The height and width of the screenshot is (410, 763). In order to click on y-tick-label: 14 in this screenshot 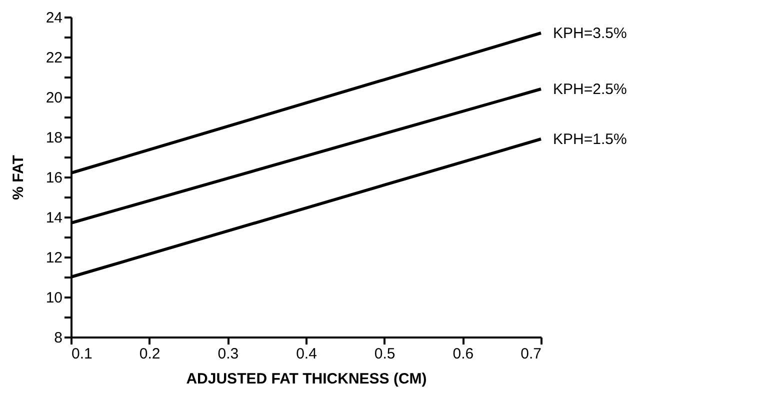, I will do `click(54, 218)`.